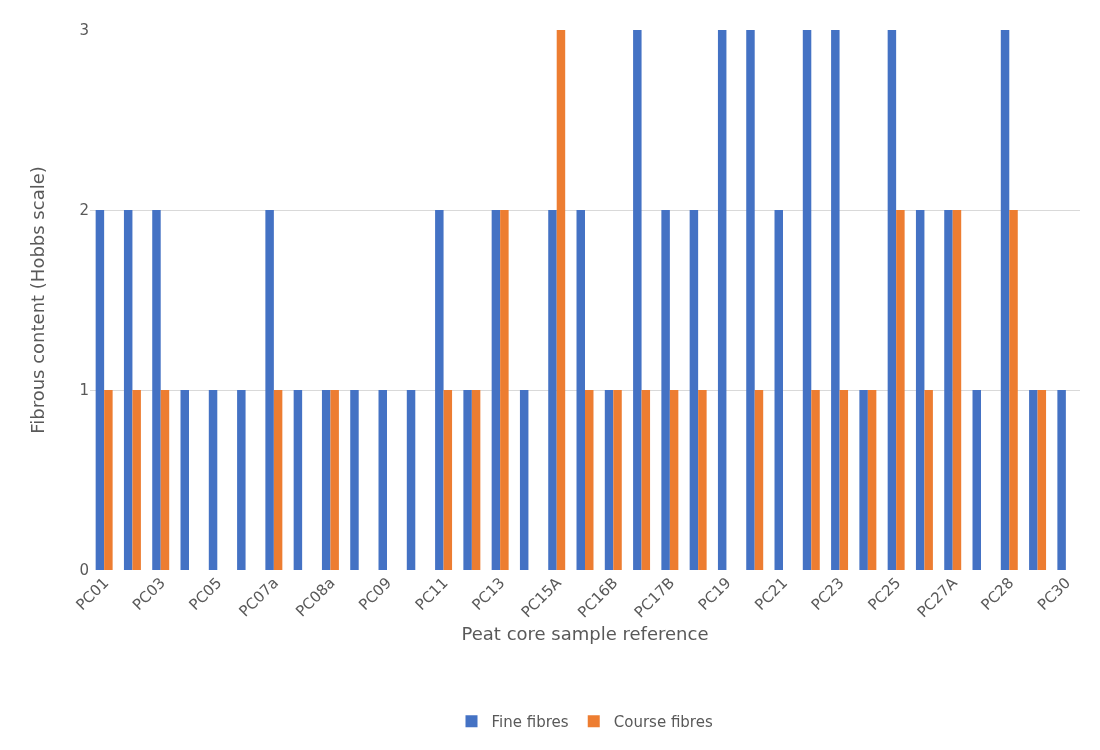  What do you see at coordinates (585, 634) in the screenshot?
I see `x-axis-title: Peat core sample reference` at bounding box center [585, 634].